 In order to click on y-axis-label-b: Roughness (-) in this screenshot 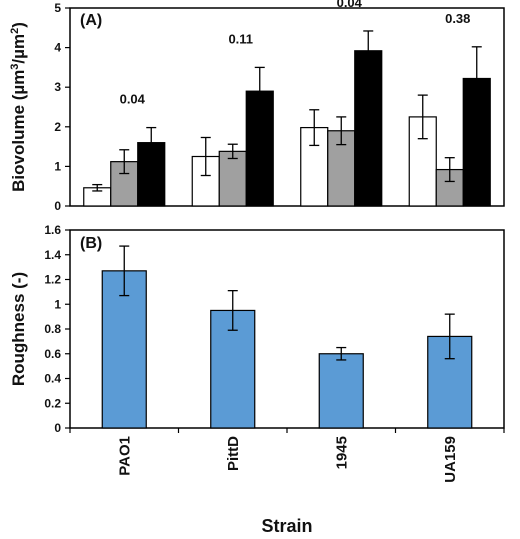, I will do `click(18, 329)`.